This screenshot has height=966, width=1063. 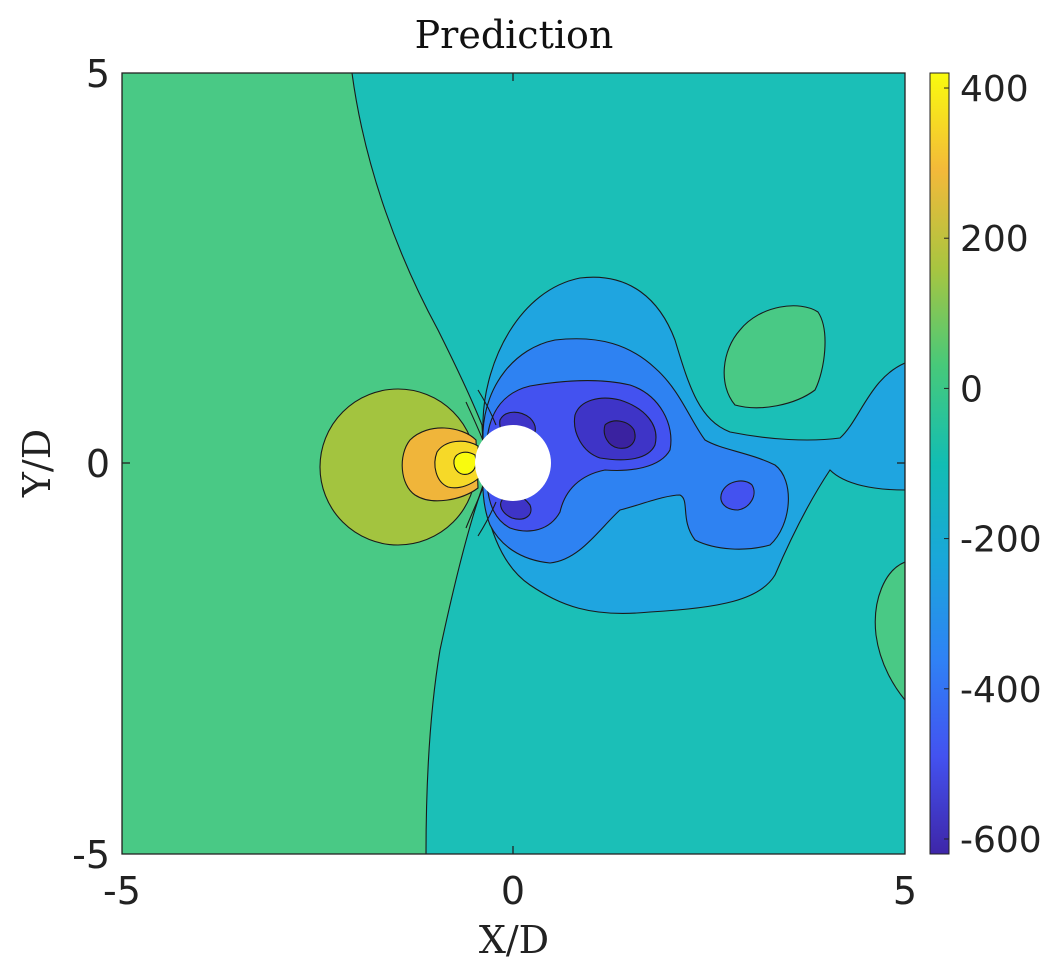 I want to click on contour-region-lower-blob, so click(x=889, y=631).